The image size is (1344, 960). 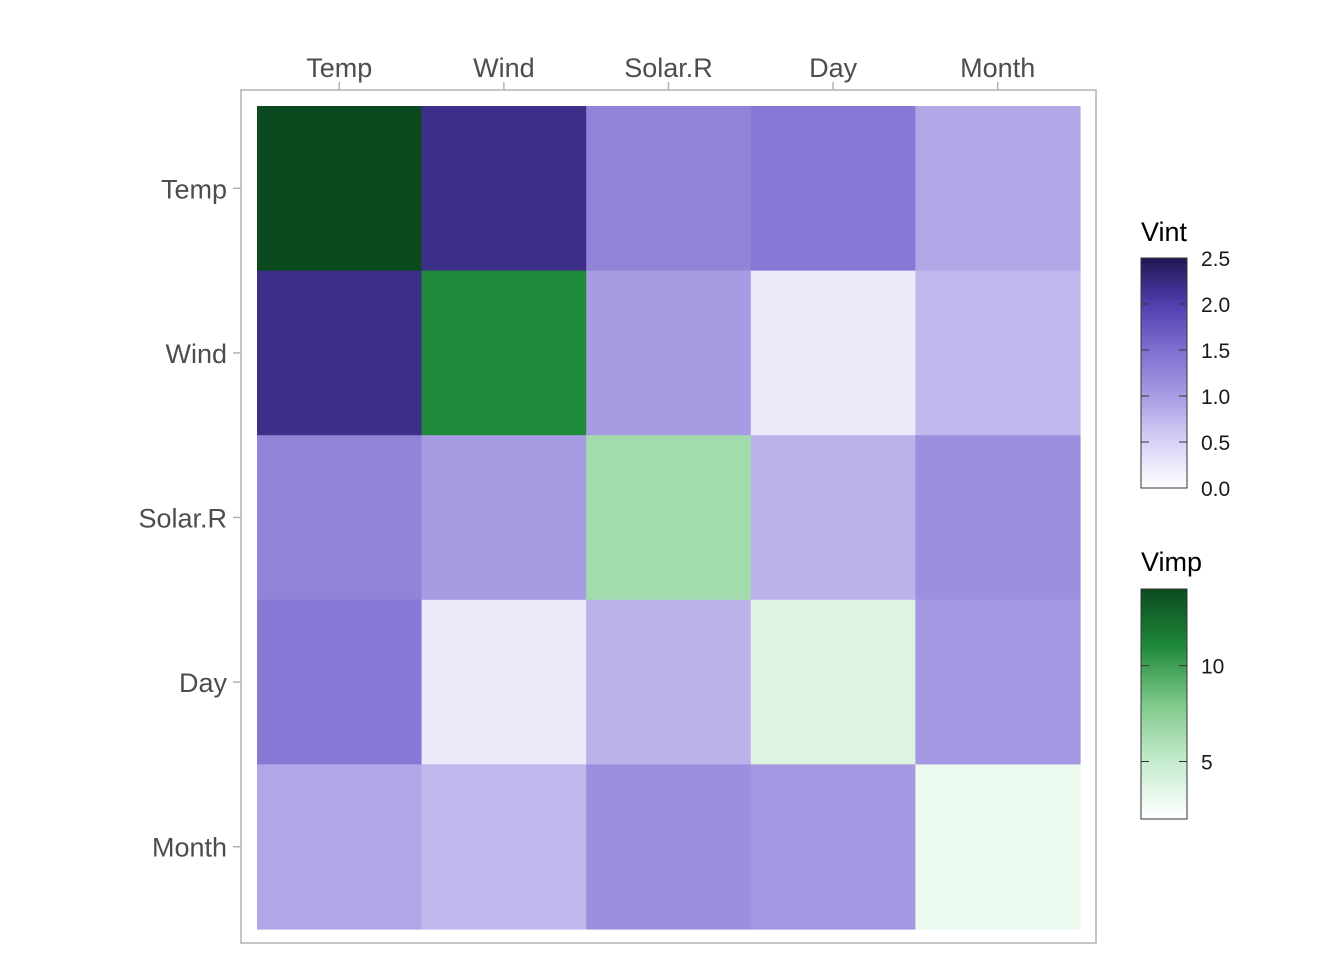 I want to click on legend-tick-label: 2.0, so click(x=1215, y=305).